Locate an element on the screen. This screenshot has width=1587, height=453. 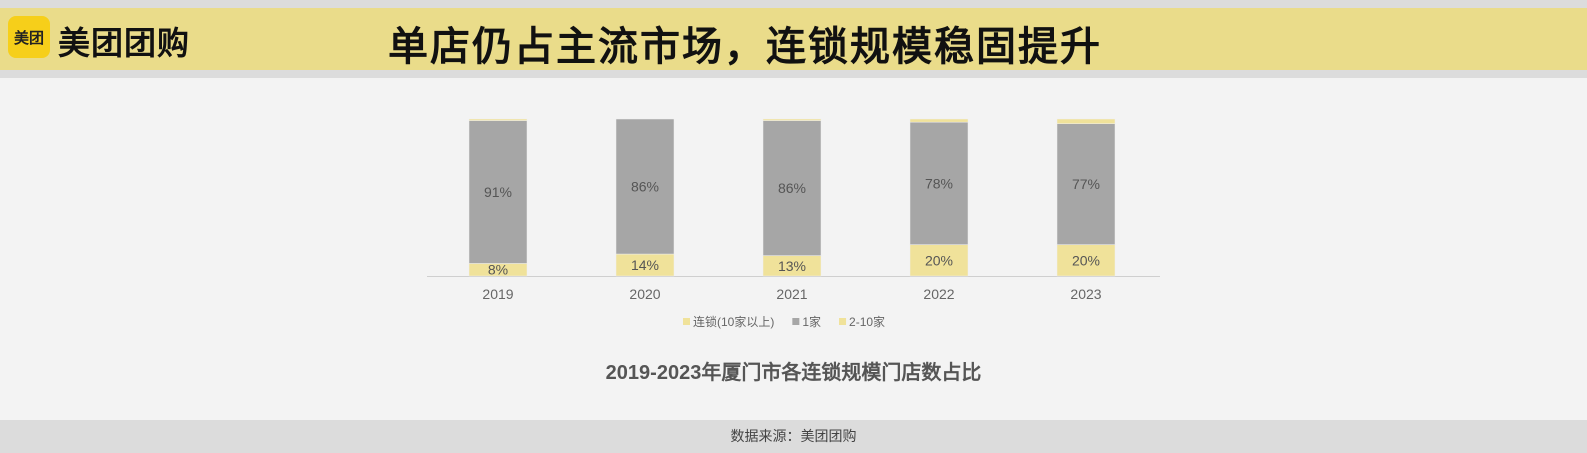
data-label: 91% is located at coordinates (498, 192).